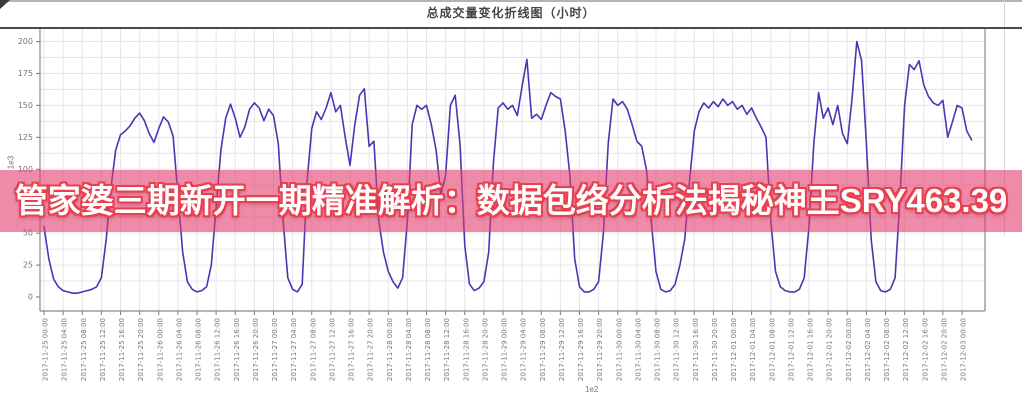  I want to click on svg-text: 2017-12-01 20:00, so click(830, 349).